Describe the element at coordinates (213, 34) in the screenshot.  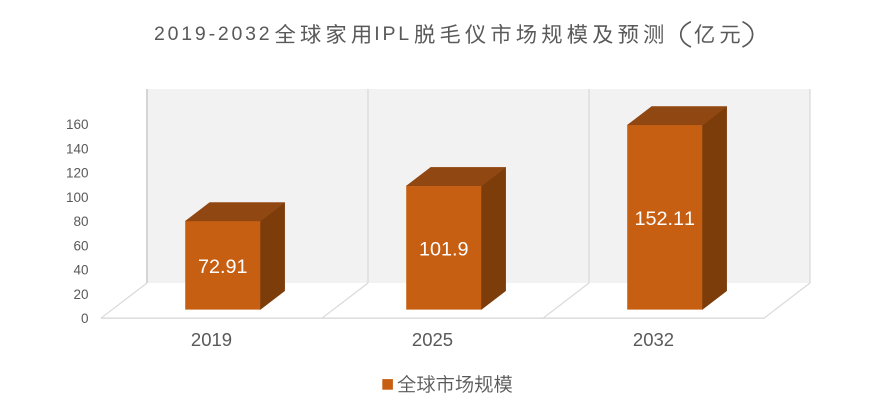
I see `svg-text: 2019-2032` at that location.